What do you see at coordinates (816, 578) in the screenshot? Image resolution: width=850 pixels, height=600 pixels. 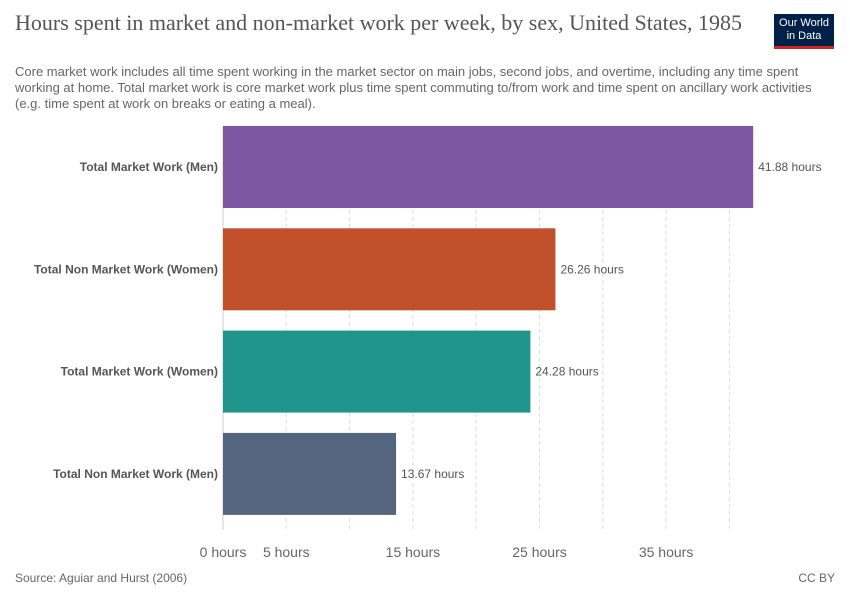 I see `license-label: CC BY` at bounding box center [816, 578].